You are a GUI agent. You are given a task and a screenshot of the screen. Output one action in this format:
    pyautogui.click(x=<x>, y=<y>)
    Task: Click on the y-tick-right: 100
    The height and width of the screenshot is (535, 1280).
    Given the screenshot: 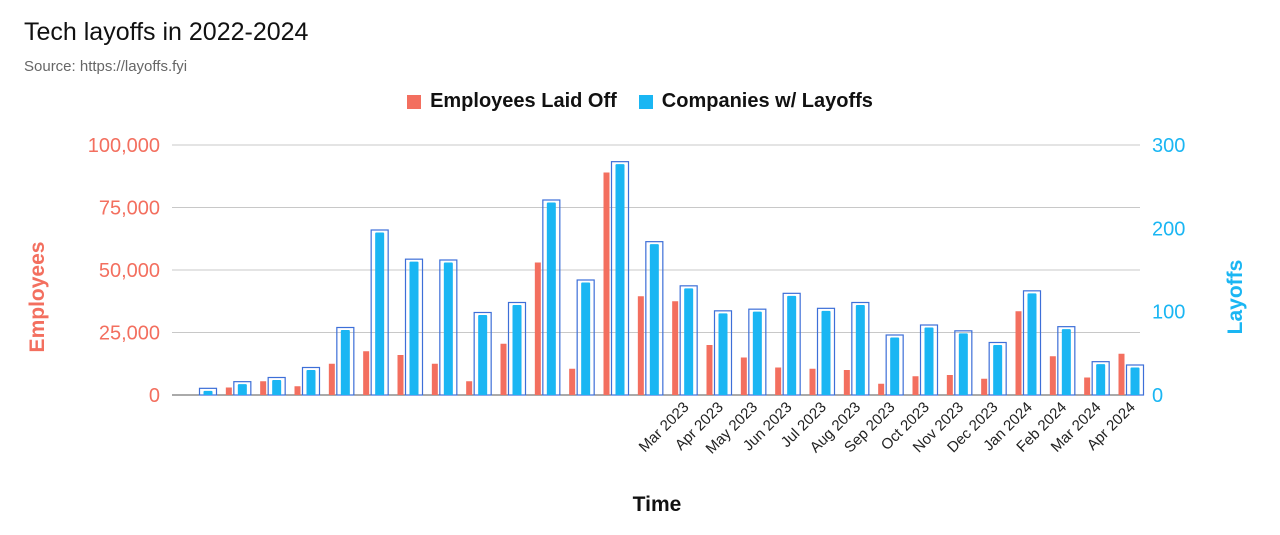 What is the action you would take?
    pyautogui.click(x=1168, y=313)
    